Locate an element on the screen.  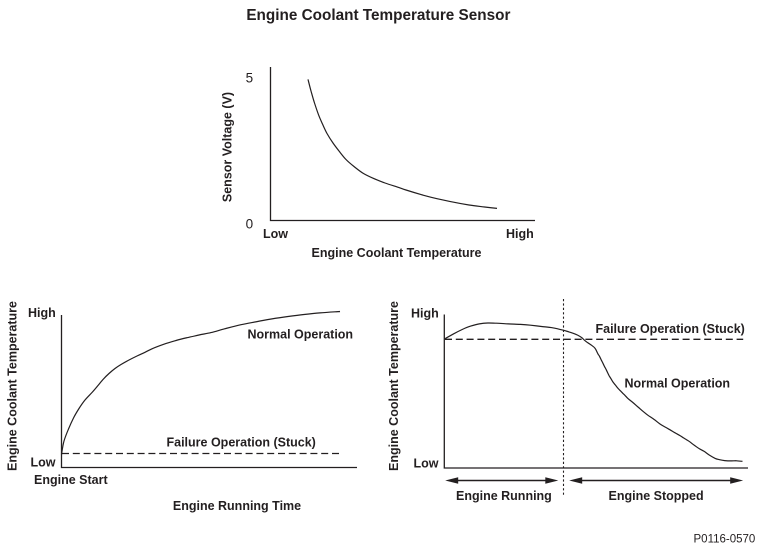
svg-text: Engine Start is located at coordinates (71, 480).